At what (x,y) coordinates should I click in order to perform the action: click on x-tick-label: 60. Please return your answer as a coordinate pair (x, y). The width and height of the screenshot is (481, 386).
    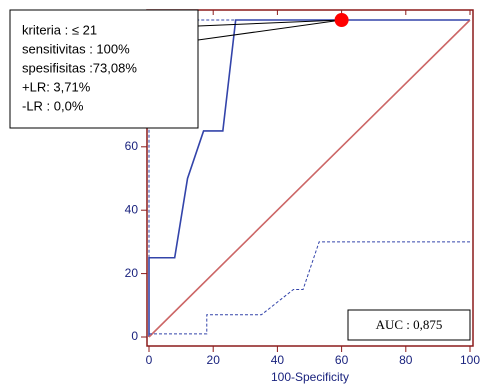
    Looking at the image, I should click on (342, 360).